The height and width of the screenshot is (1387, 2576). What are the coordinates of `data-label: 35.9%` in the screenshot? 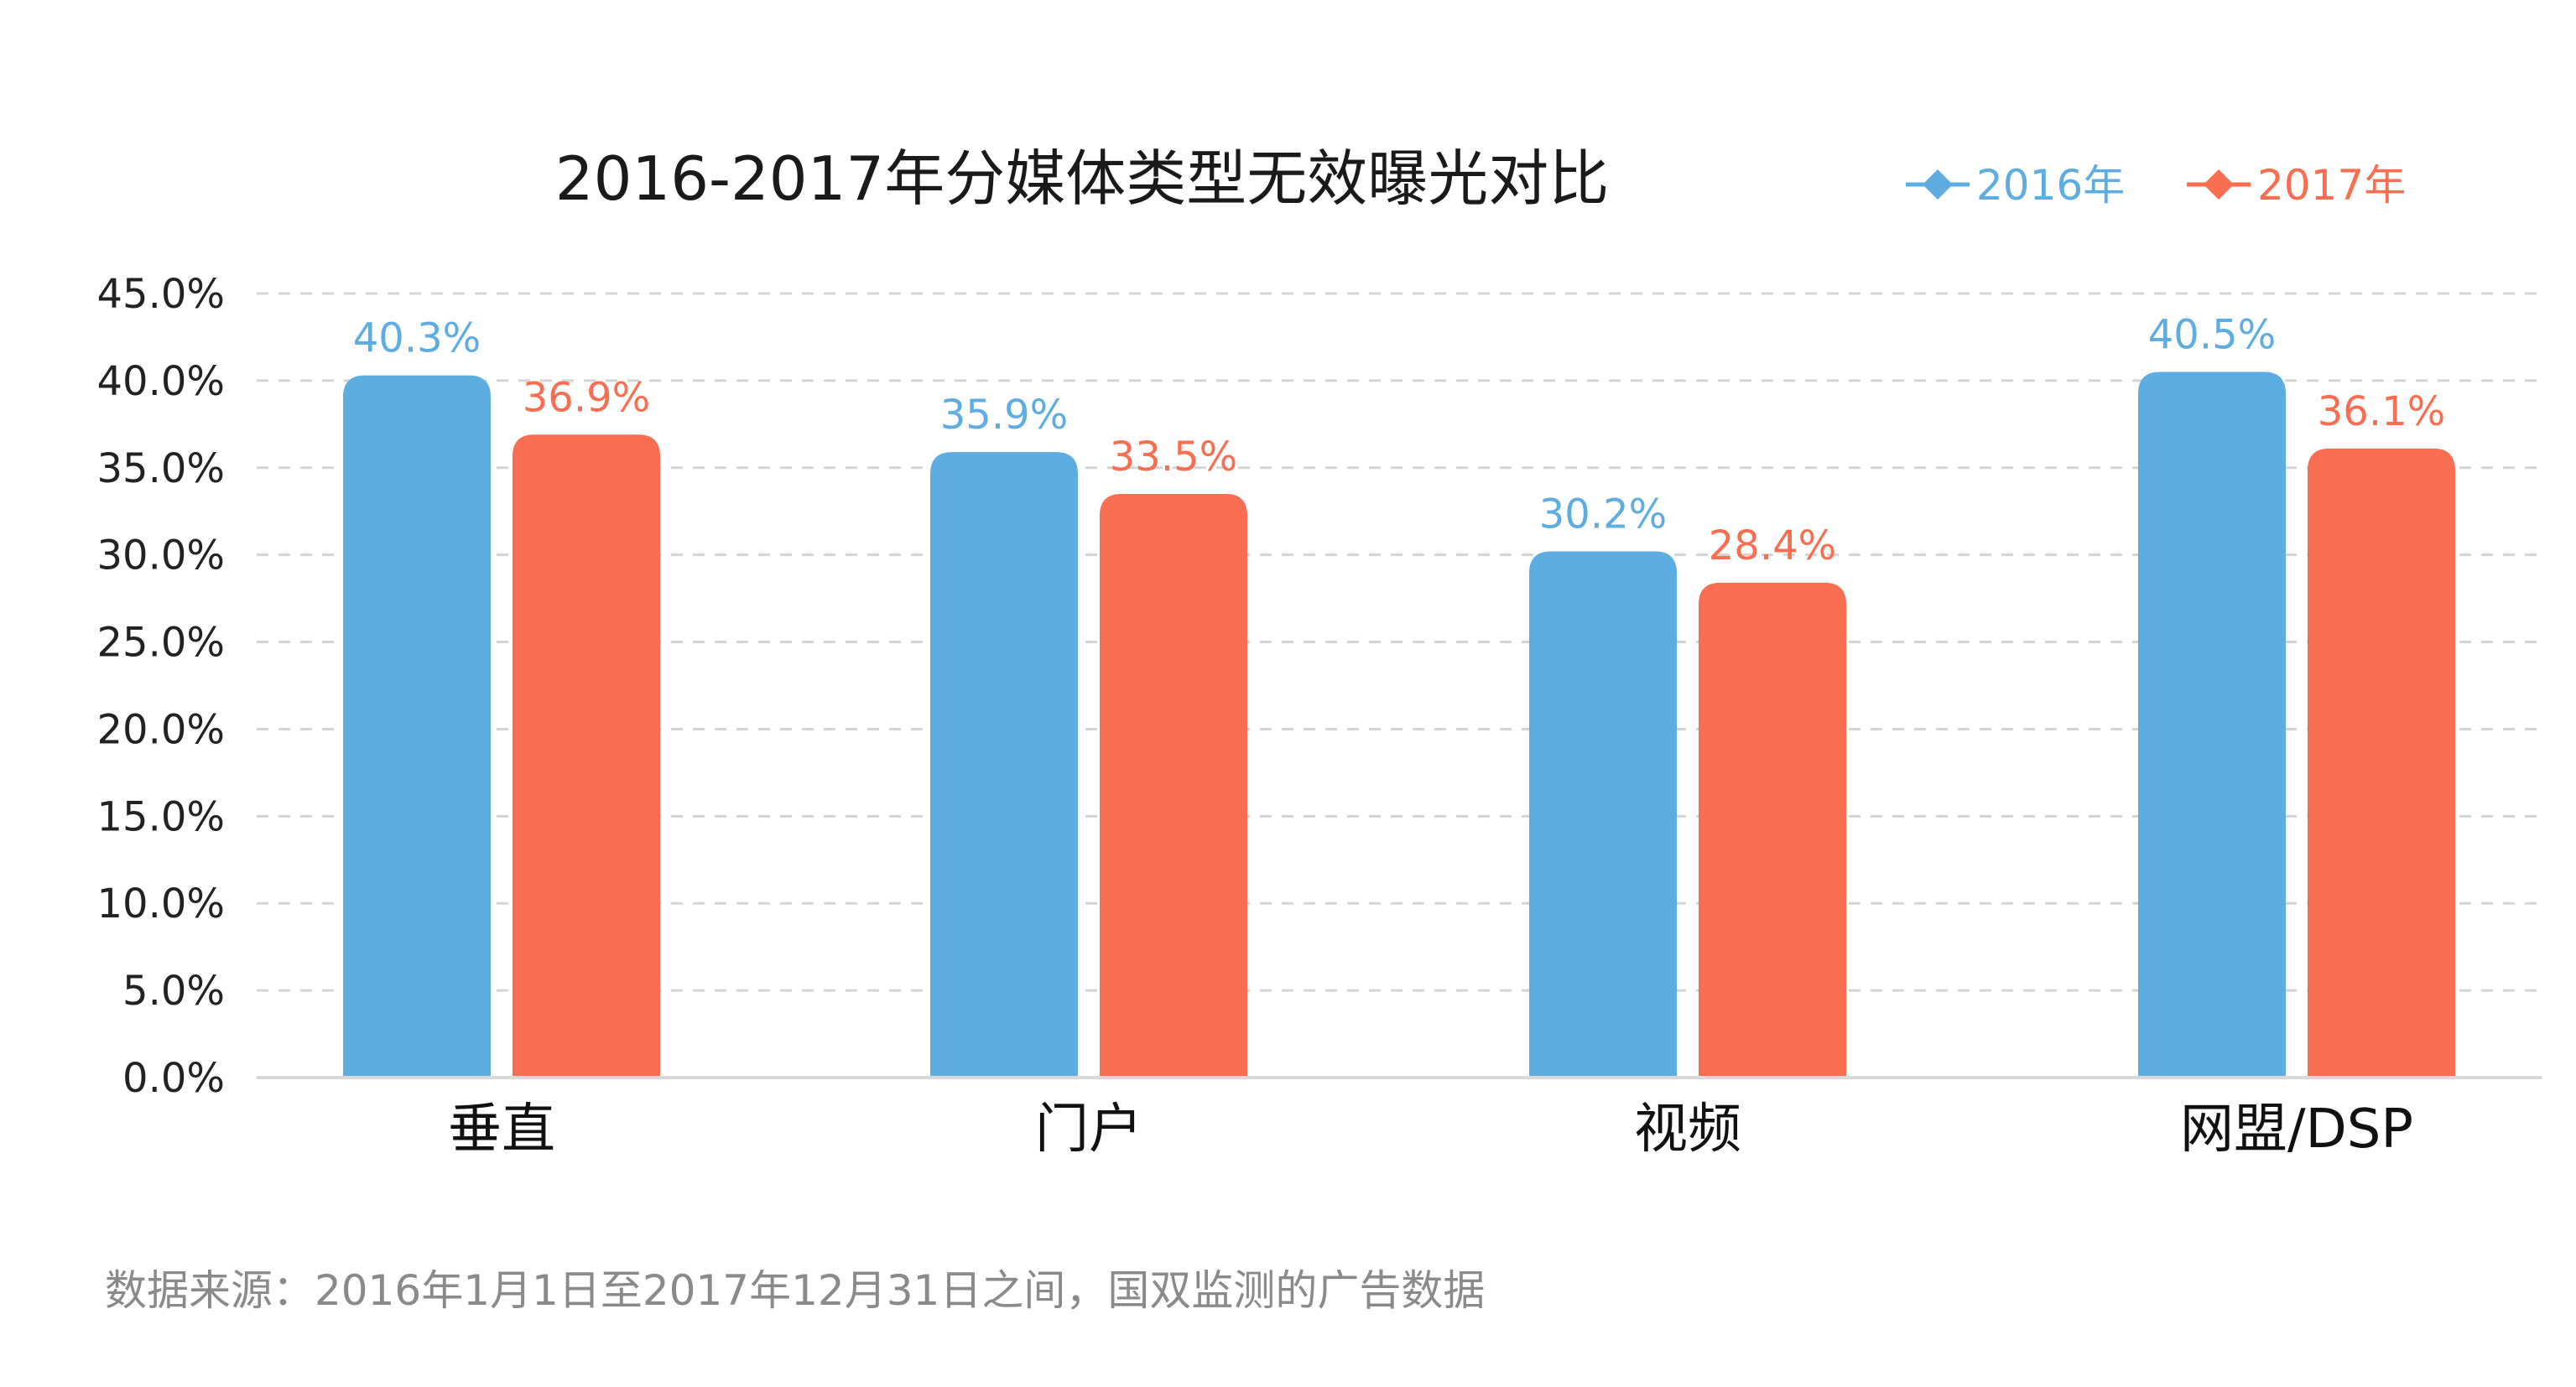 It's located at (1004, 415).